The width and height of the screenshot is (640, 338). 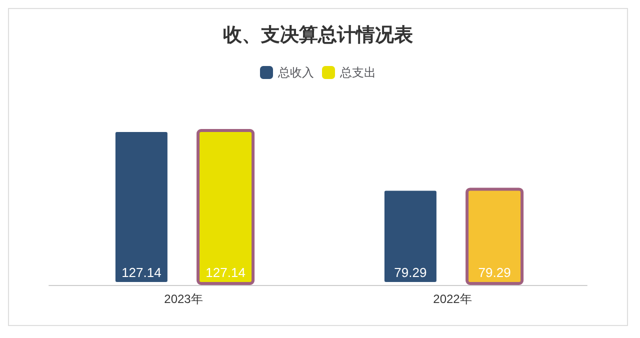 What do you see at coordinates (318, 35) in the screenshot?
I see `chart-title: 收、支决算总计情况表` at bounding box center [318, 35].